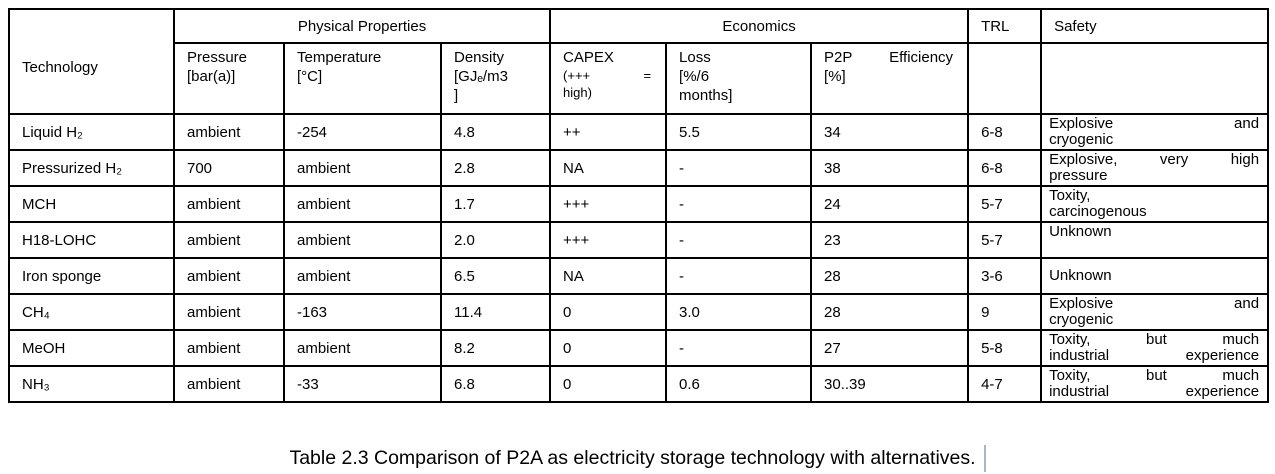 This screenshot has height=474, width=1275. I want to click on cell-trl: 6-8, so click(1005, 168).